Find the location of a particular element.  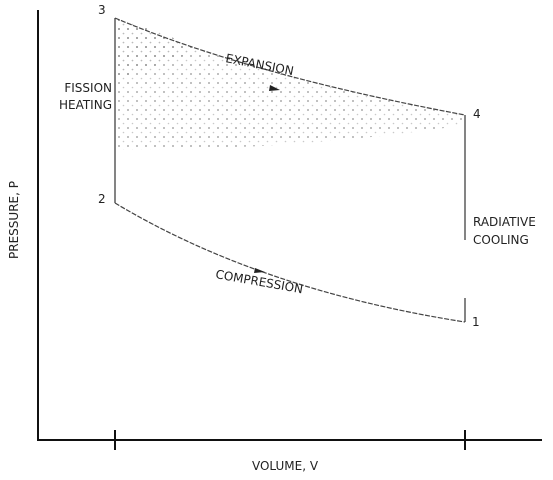

point-label: 1 is located at coordinates (476, 322).